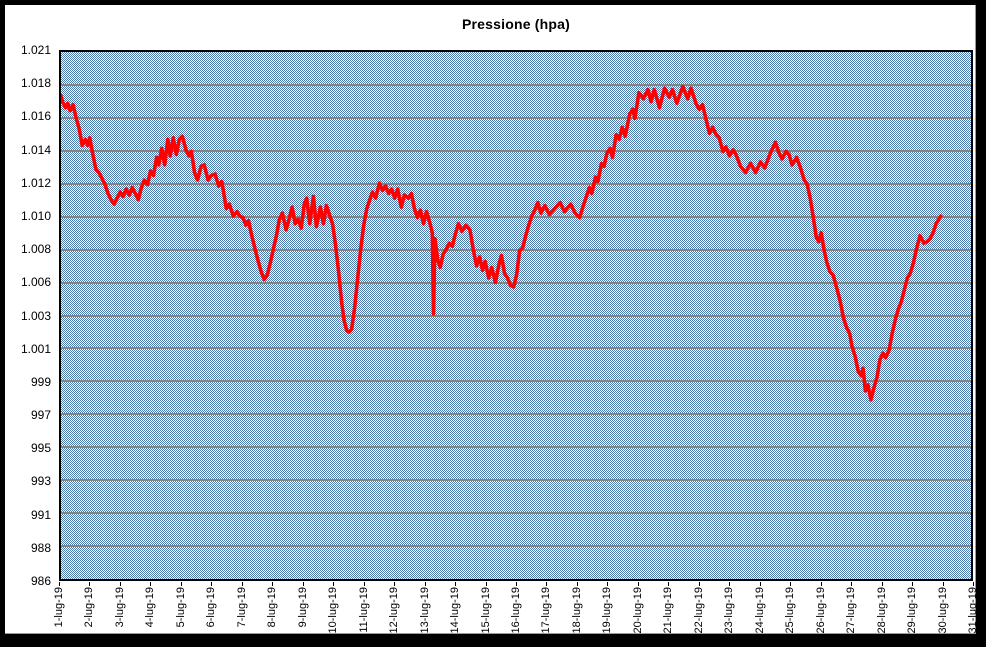 Image resolution: width=986 pixels, height=647 pixels. What do you see at coordinates (637, 610) in the screenshot?
I see `x-tick-label: 20-lug-19` at bounding box center [637, 610].